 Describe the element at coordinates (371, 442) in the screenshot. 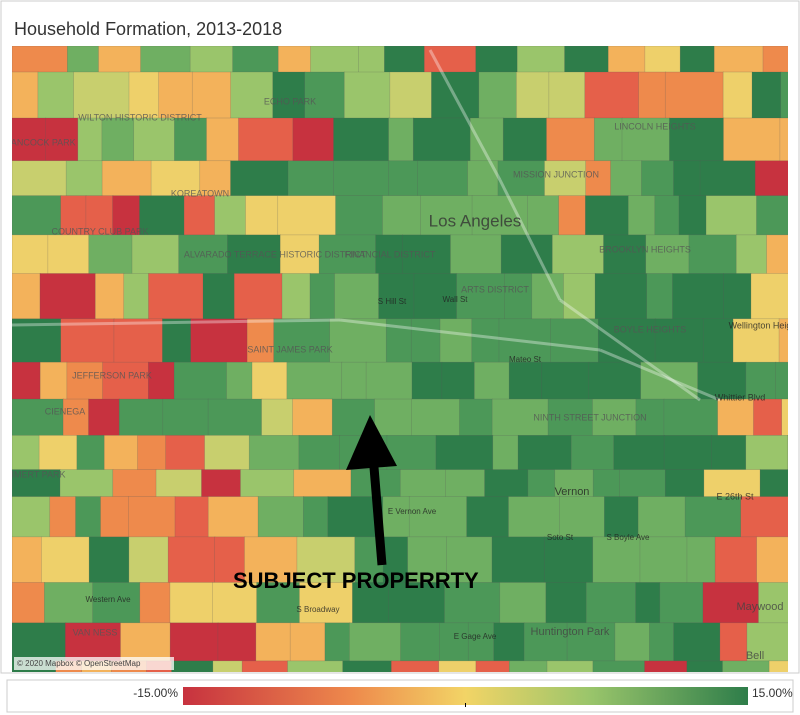

I see `arrow-head` at that location.